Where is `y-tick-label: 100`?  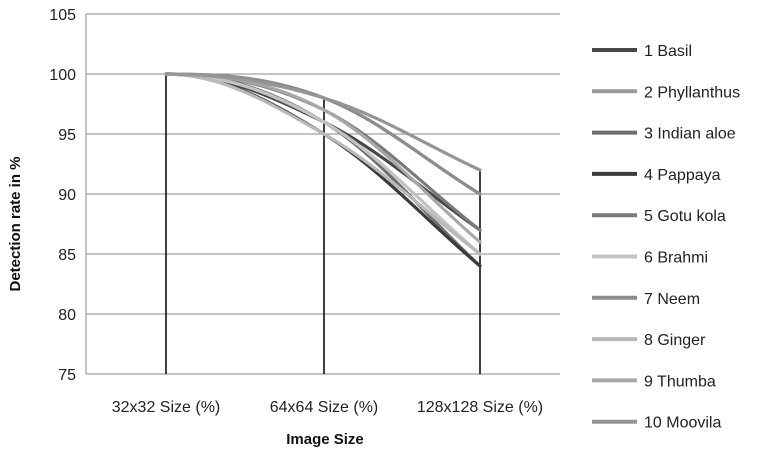 y-tick-label: 100 is located at coordinates (62, 75).